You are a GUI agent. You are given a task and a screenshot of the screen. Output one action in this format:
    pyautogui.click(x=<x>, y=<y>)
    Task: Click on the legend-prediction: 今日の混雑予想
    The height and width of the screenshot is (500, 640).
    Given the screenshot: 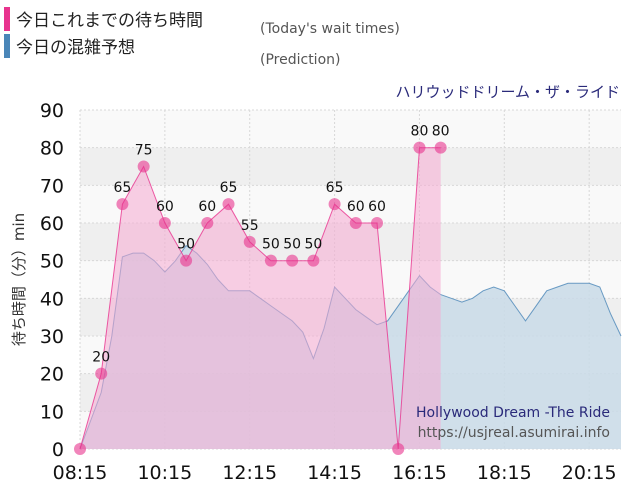 What is the action you would take?
    pyautogui.click(x=69, y=45)
    